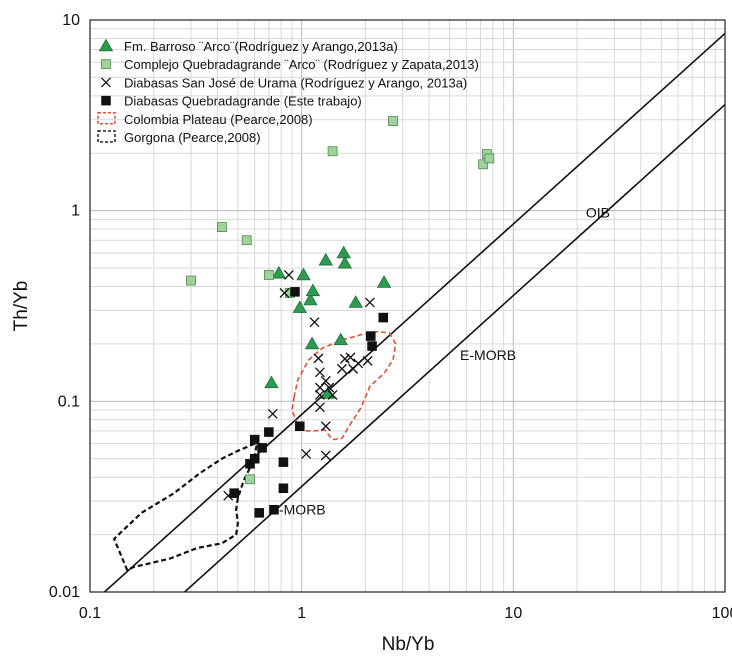 This screenshot has height=659, width=732. What do you see at coordinates (75, 211) in the screenshot?
I see `y-tick-label: 1` at bounding box center [75, 211].